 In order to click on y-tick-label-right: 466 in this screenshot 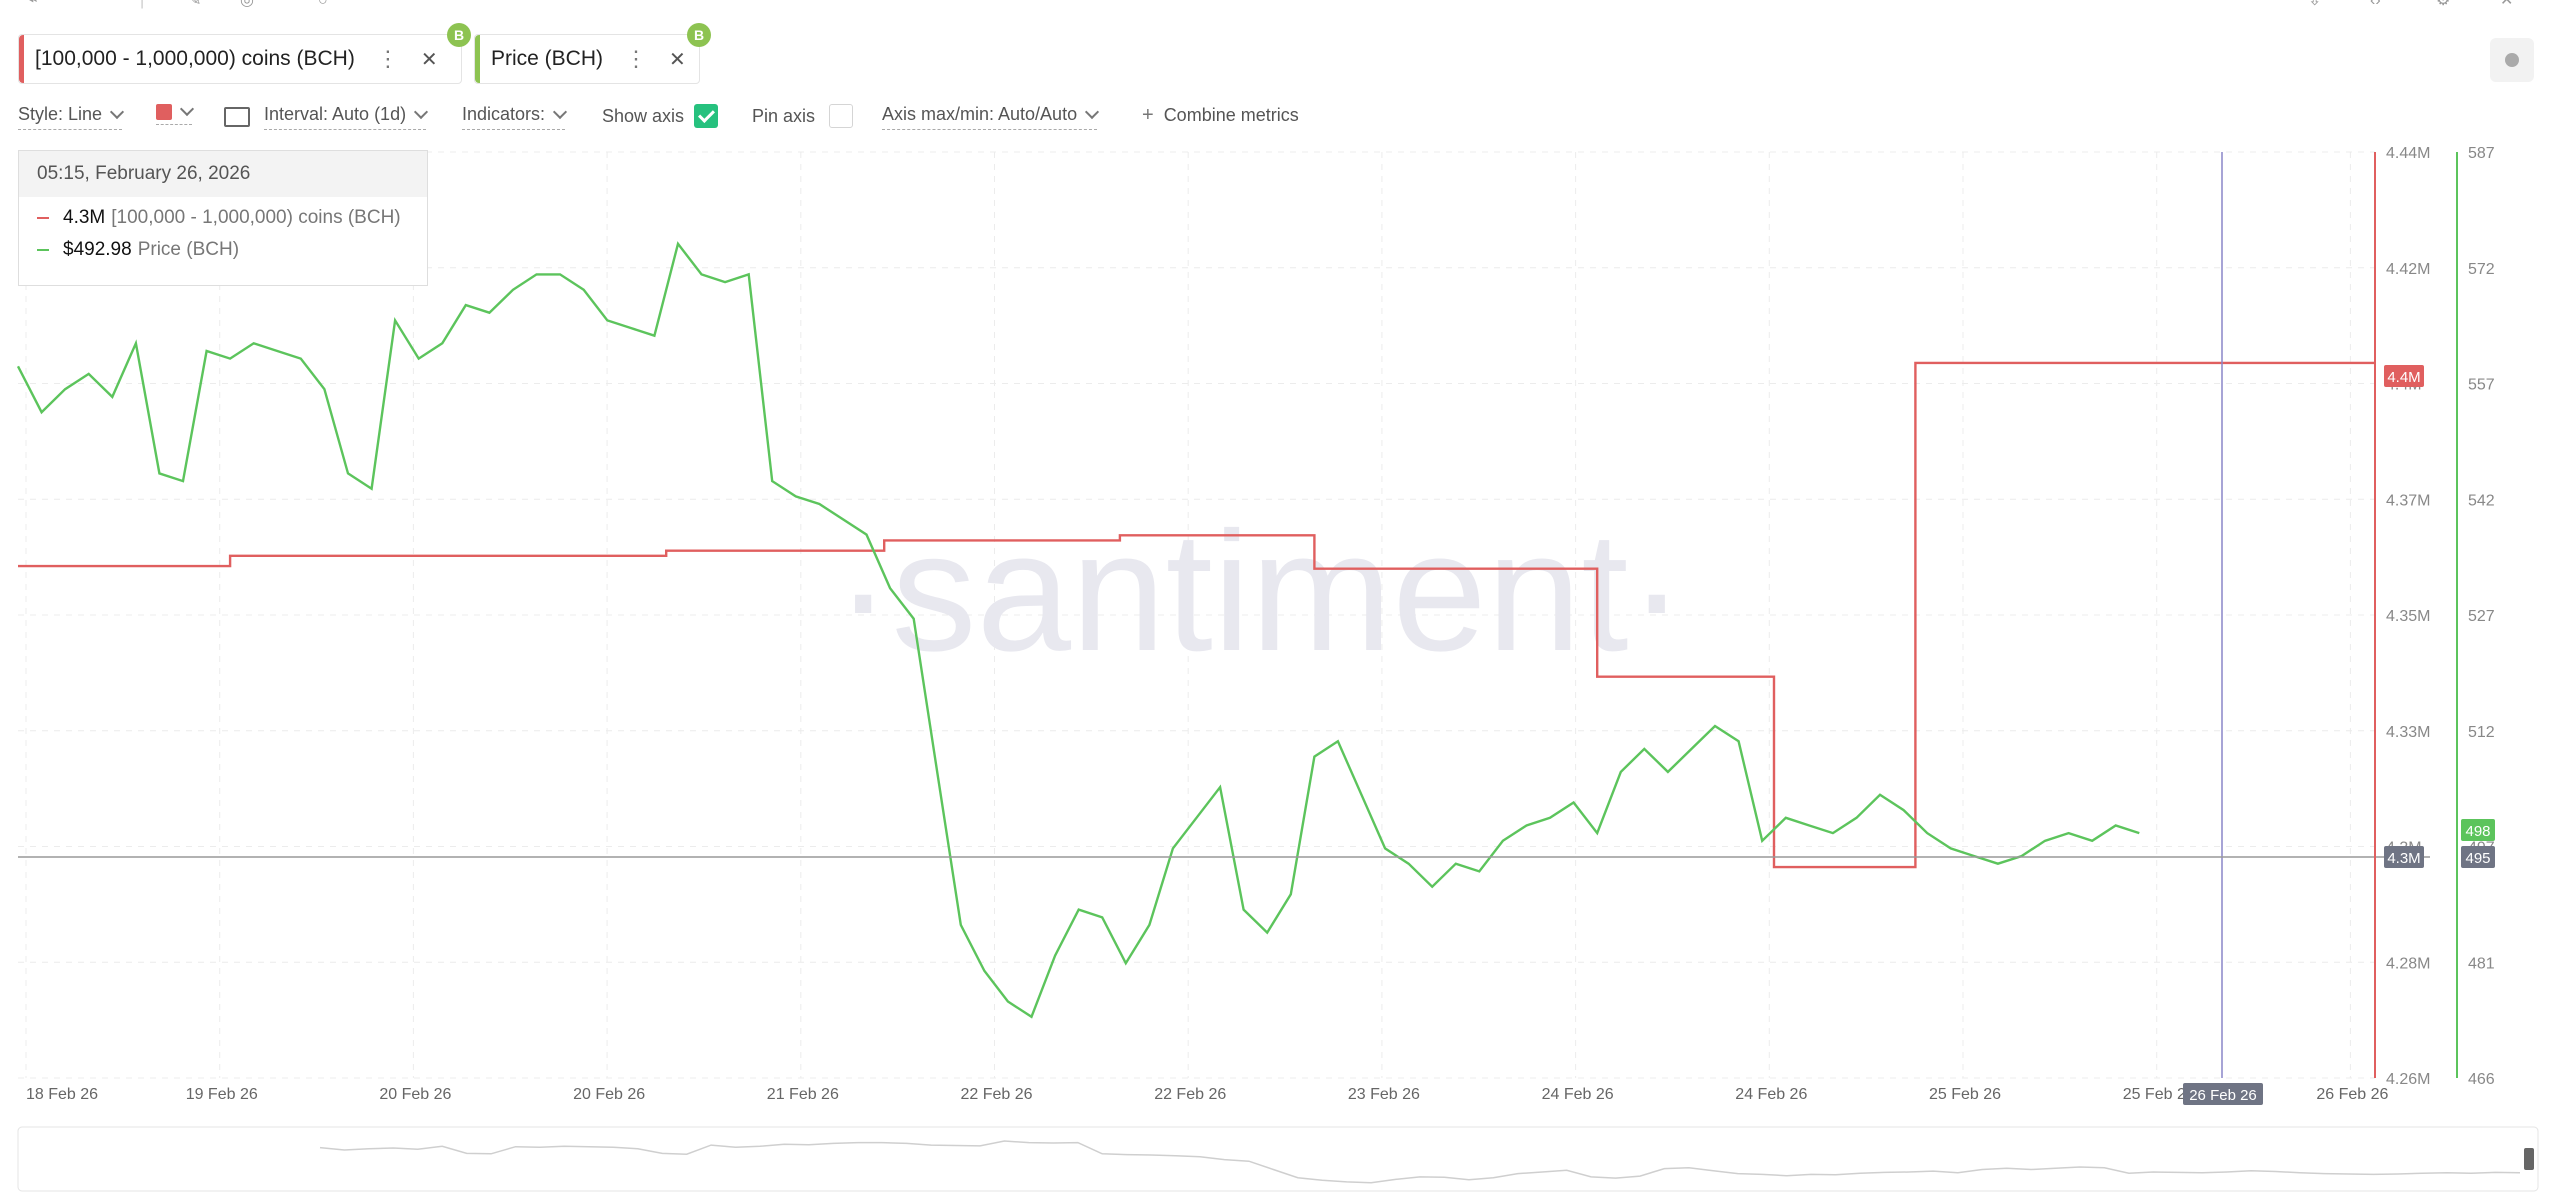, I will do `click(2481, 1079)`.